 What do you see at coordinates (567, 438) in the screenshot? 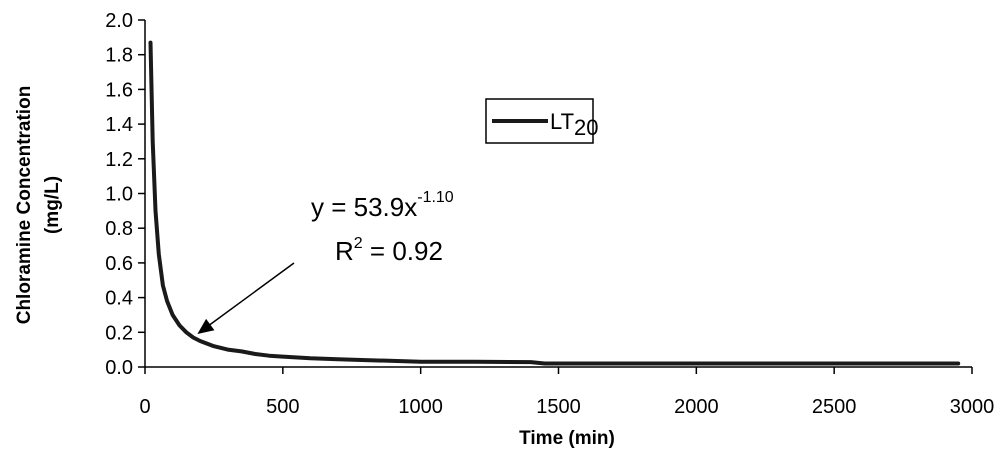
I see `x-axis-title: Time (min)` at bounding box center [567, 438].